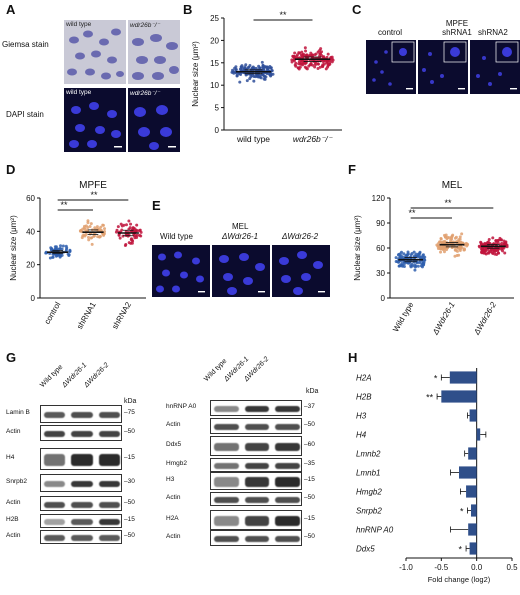  I want to click on g-left-lane-headers: Wild type ΔWdr26-1 ΔWdr26-2, so click(91, 376).